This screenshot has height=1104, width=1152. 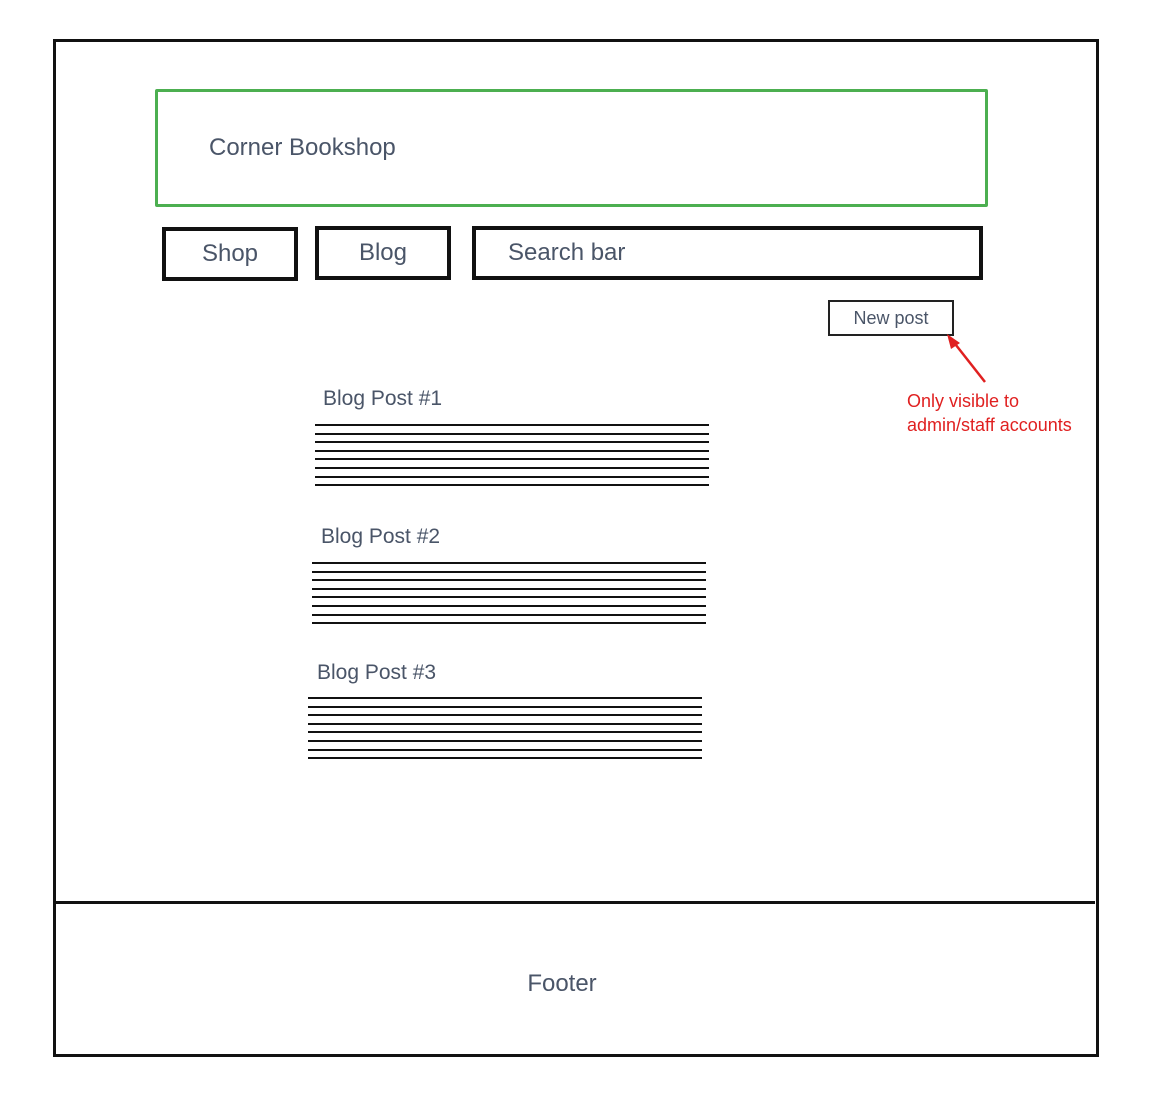 I want to click on blog-nav-label: Blog, so click(x=383, y=252).